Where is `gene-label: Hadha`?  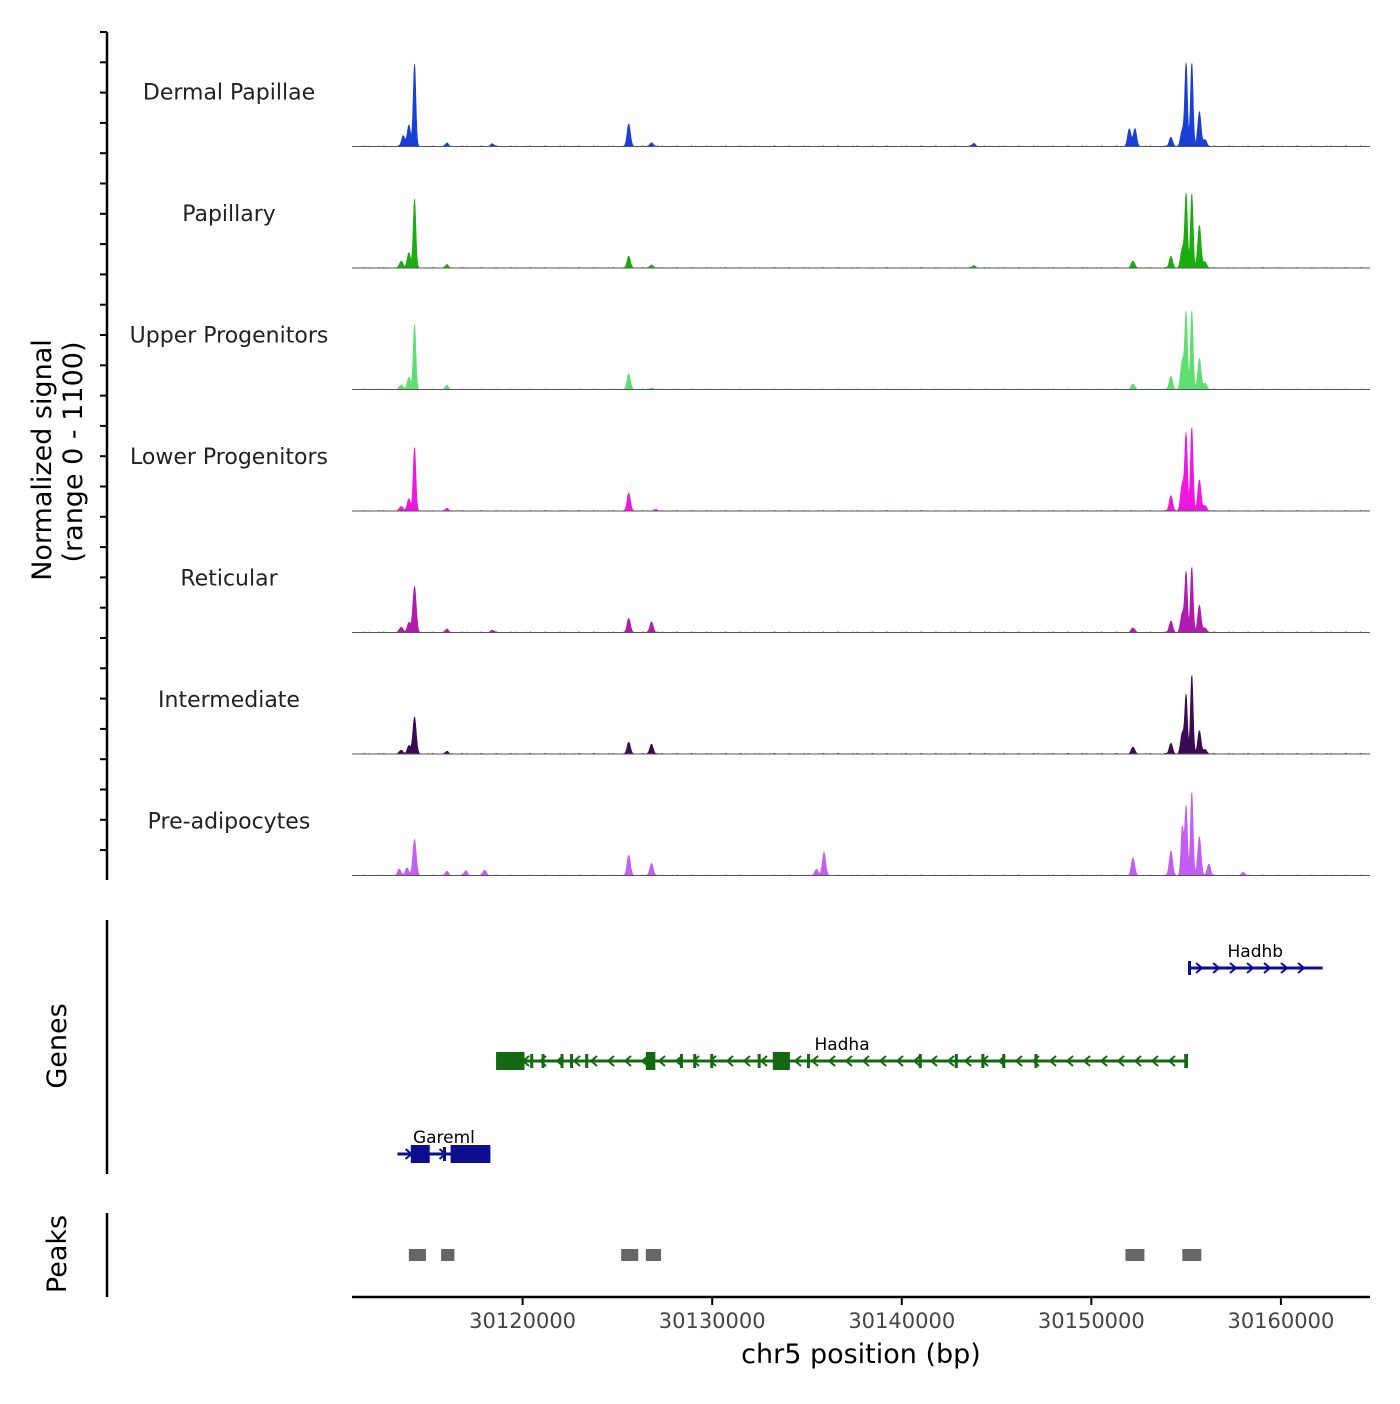
gene-label: Hadha is located at coordinates (841, 1045).